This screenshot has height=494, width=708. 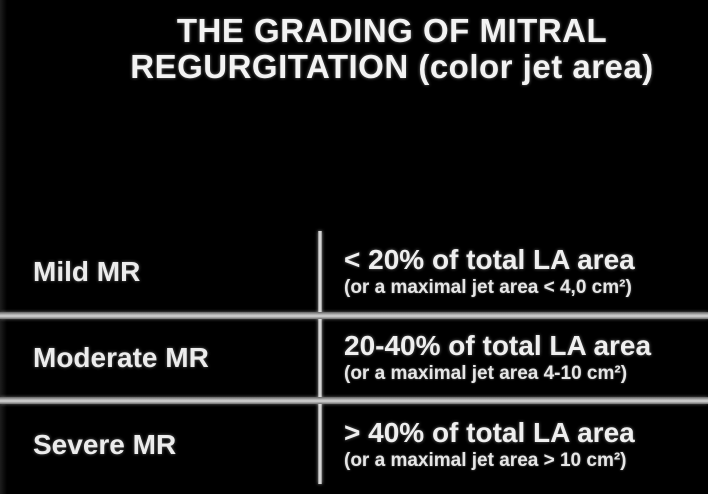 What do you see at coordinates (121, 357) in the screenshot?
I see `grade-label: Moderate MR` at bounding box center [121, 357].